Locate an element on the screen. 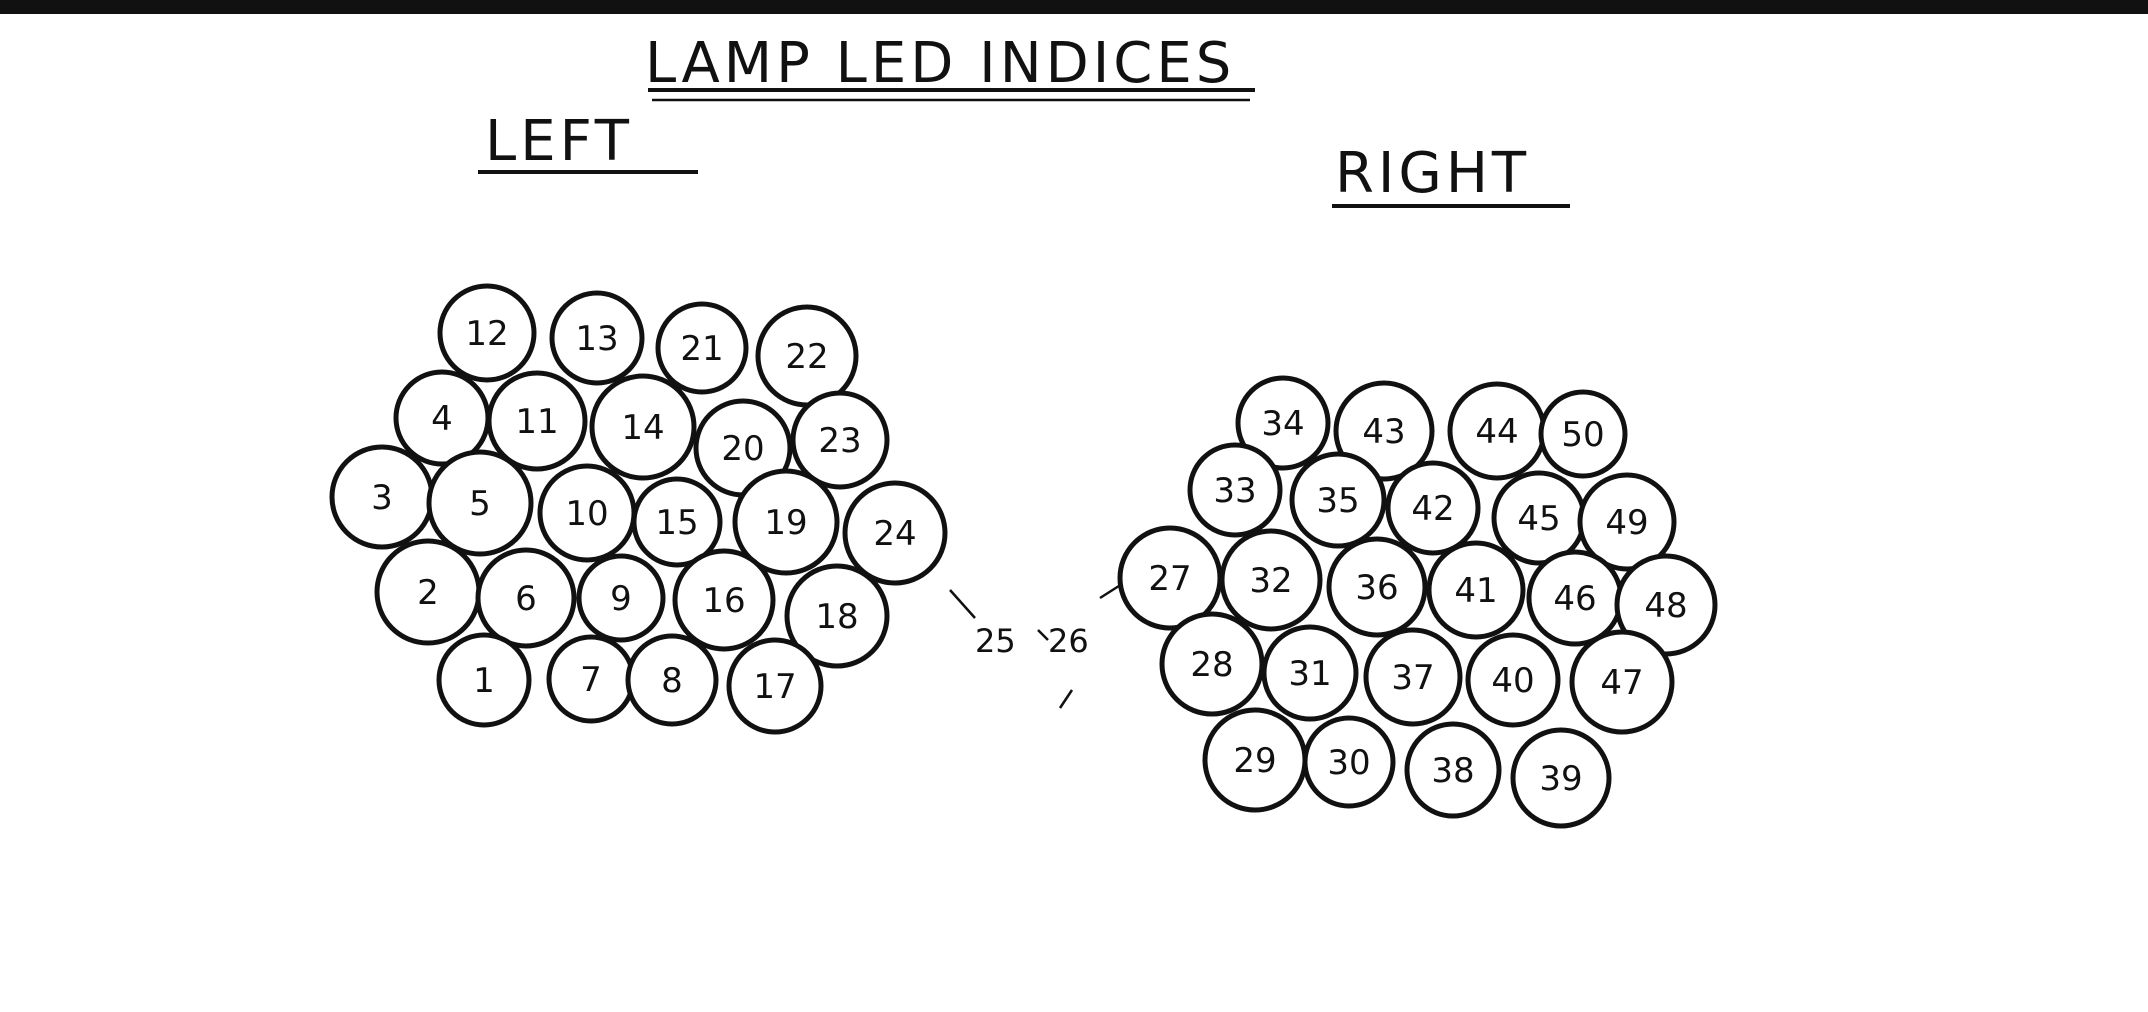 The image size is (2148, 1012). led-label-43: 43 is located at coordinates (1383, 432).